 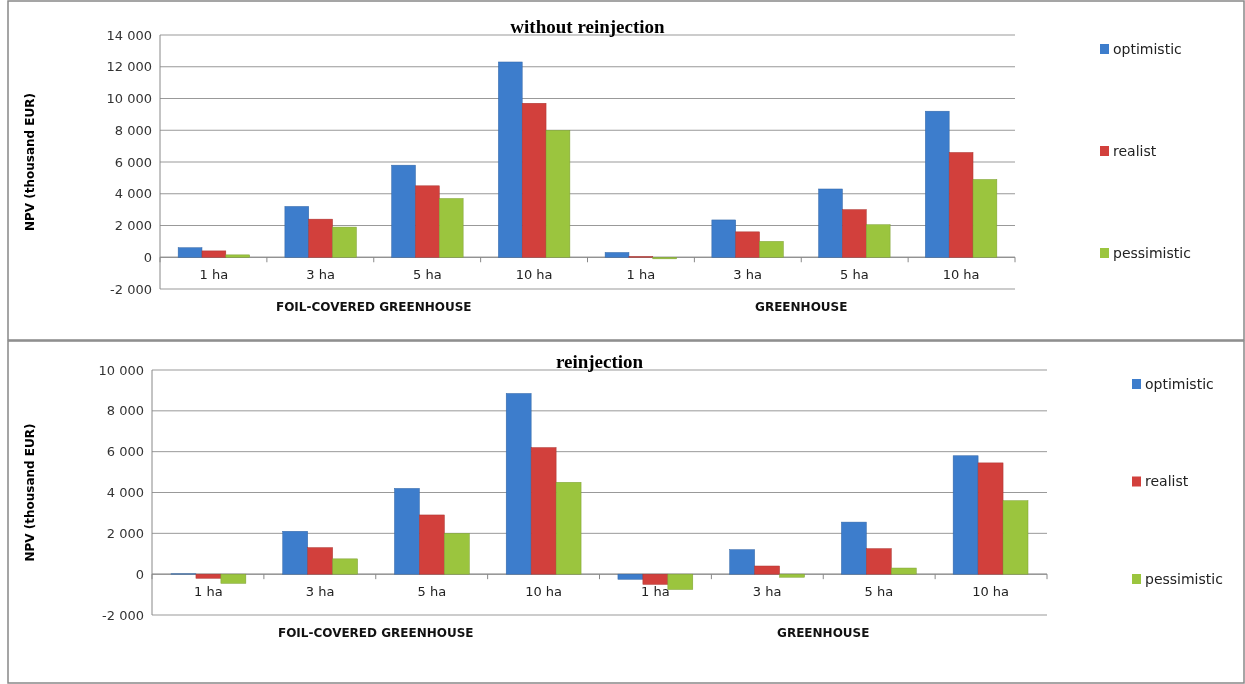 I want to click on y-tick-label: 12 000, so click(x=129, y=67).